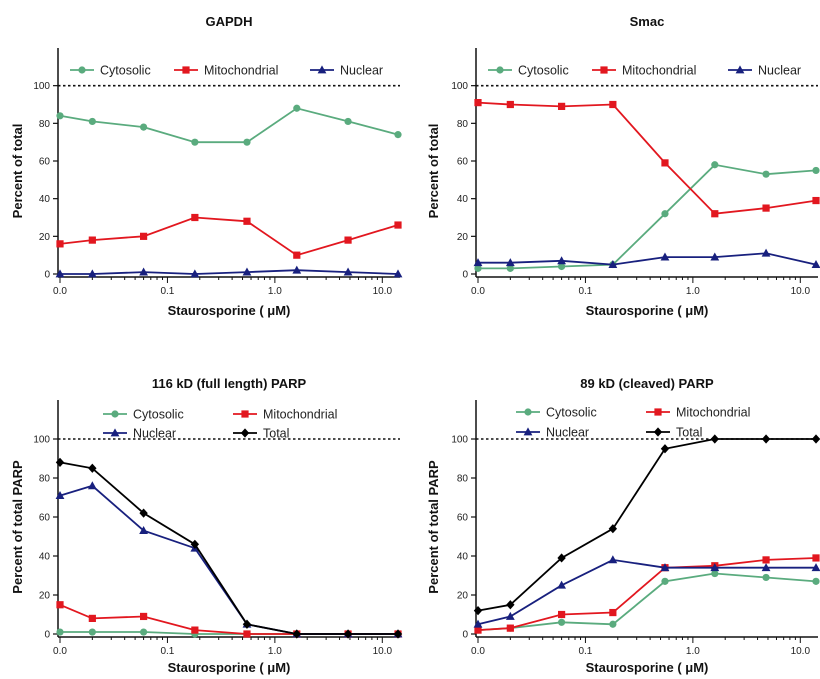  I want to click on legend-marker-total, so click(658, 432).